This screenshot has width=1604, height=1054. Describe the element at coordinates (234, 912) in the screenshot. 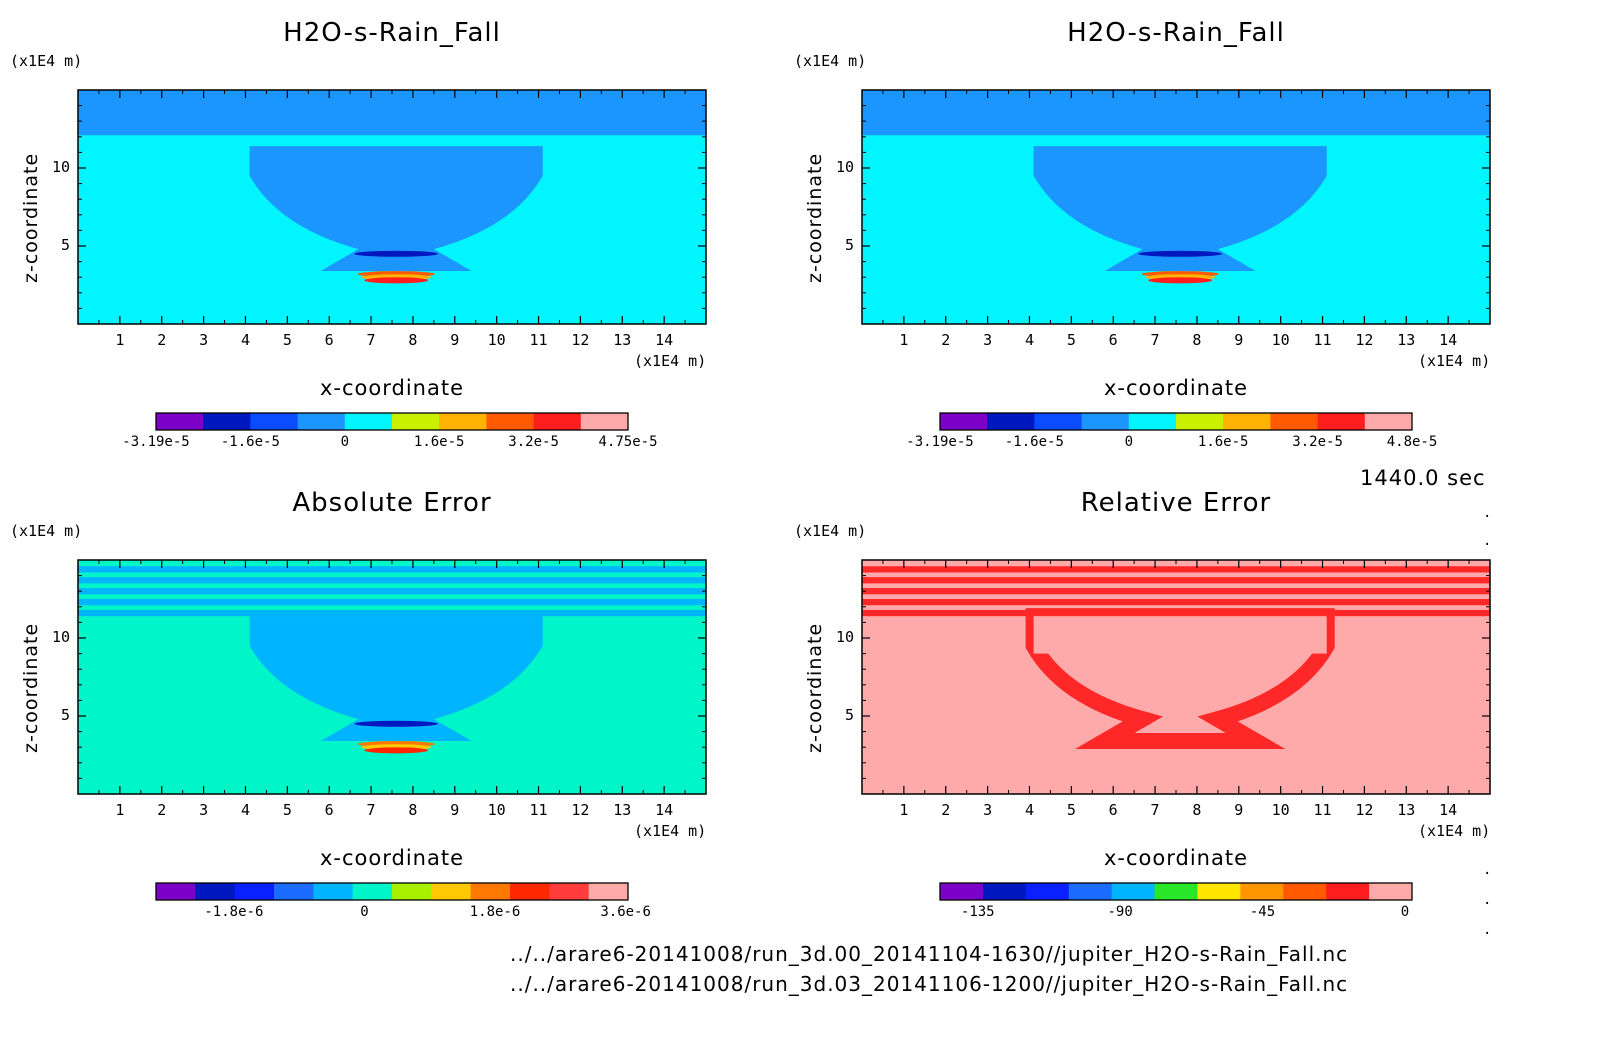

I see `colorbar-label: -1.8e-6` at that location.